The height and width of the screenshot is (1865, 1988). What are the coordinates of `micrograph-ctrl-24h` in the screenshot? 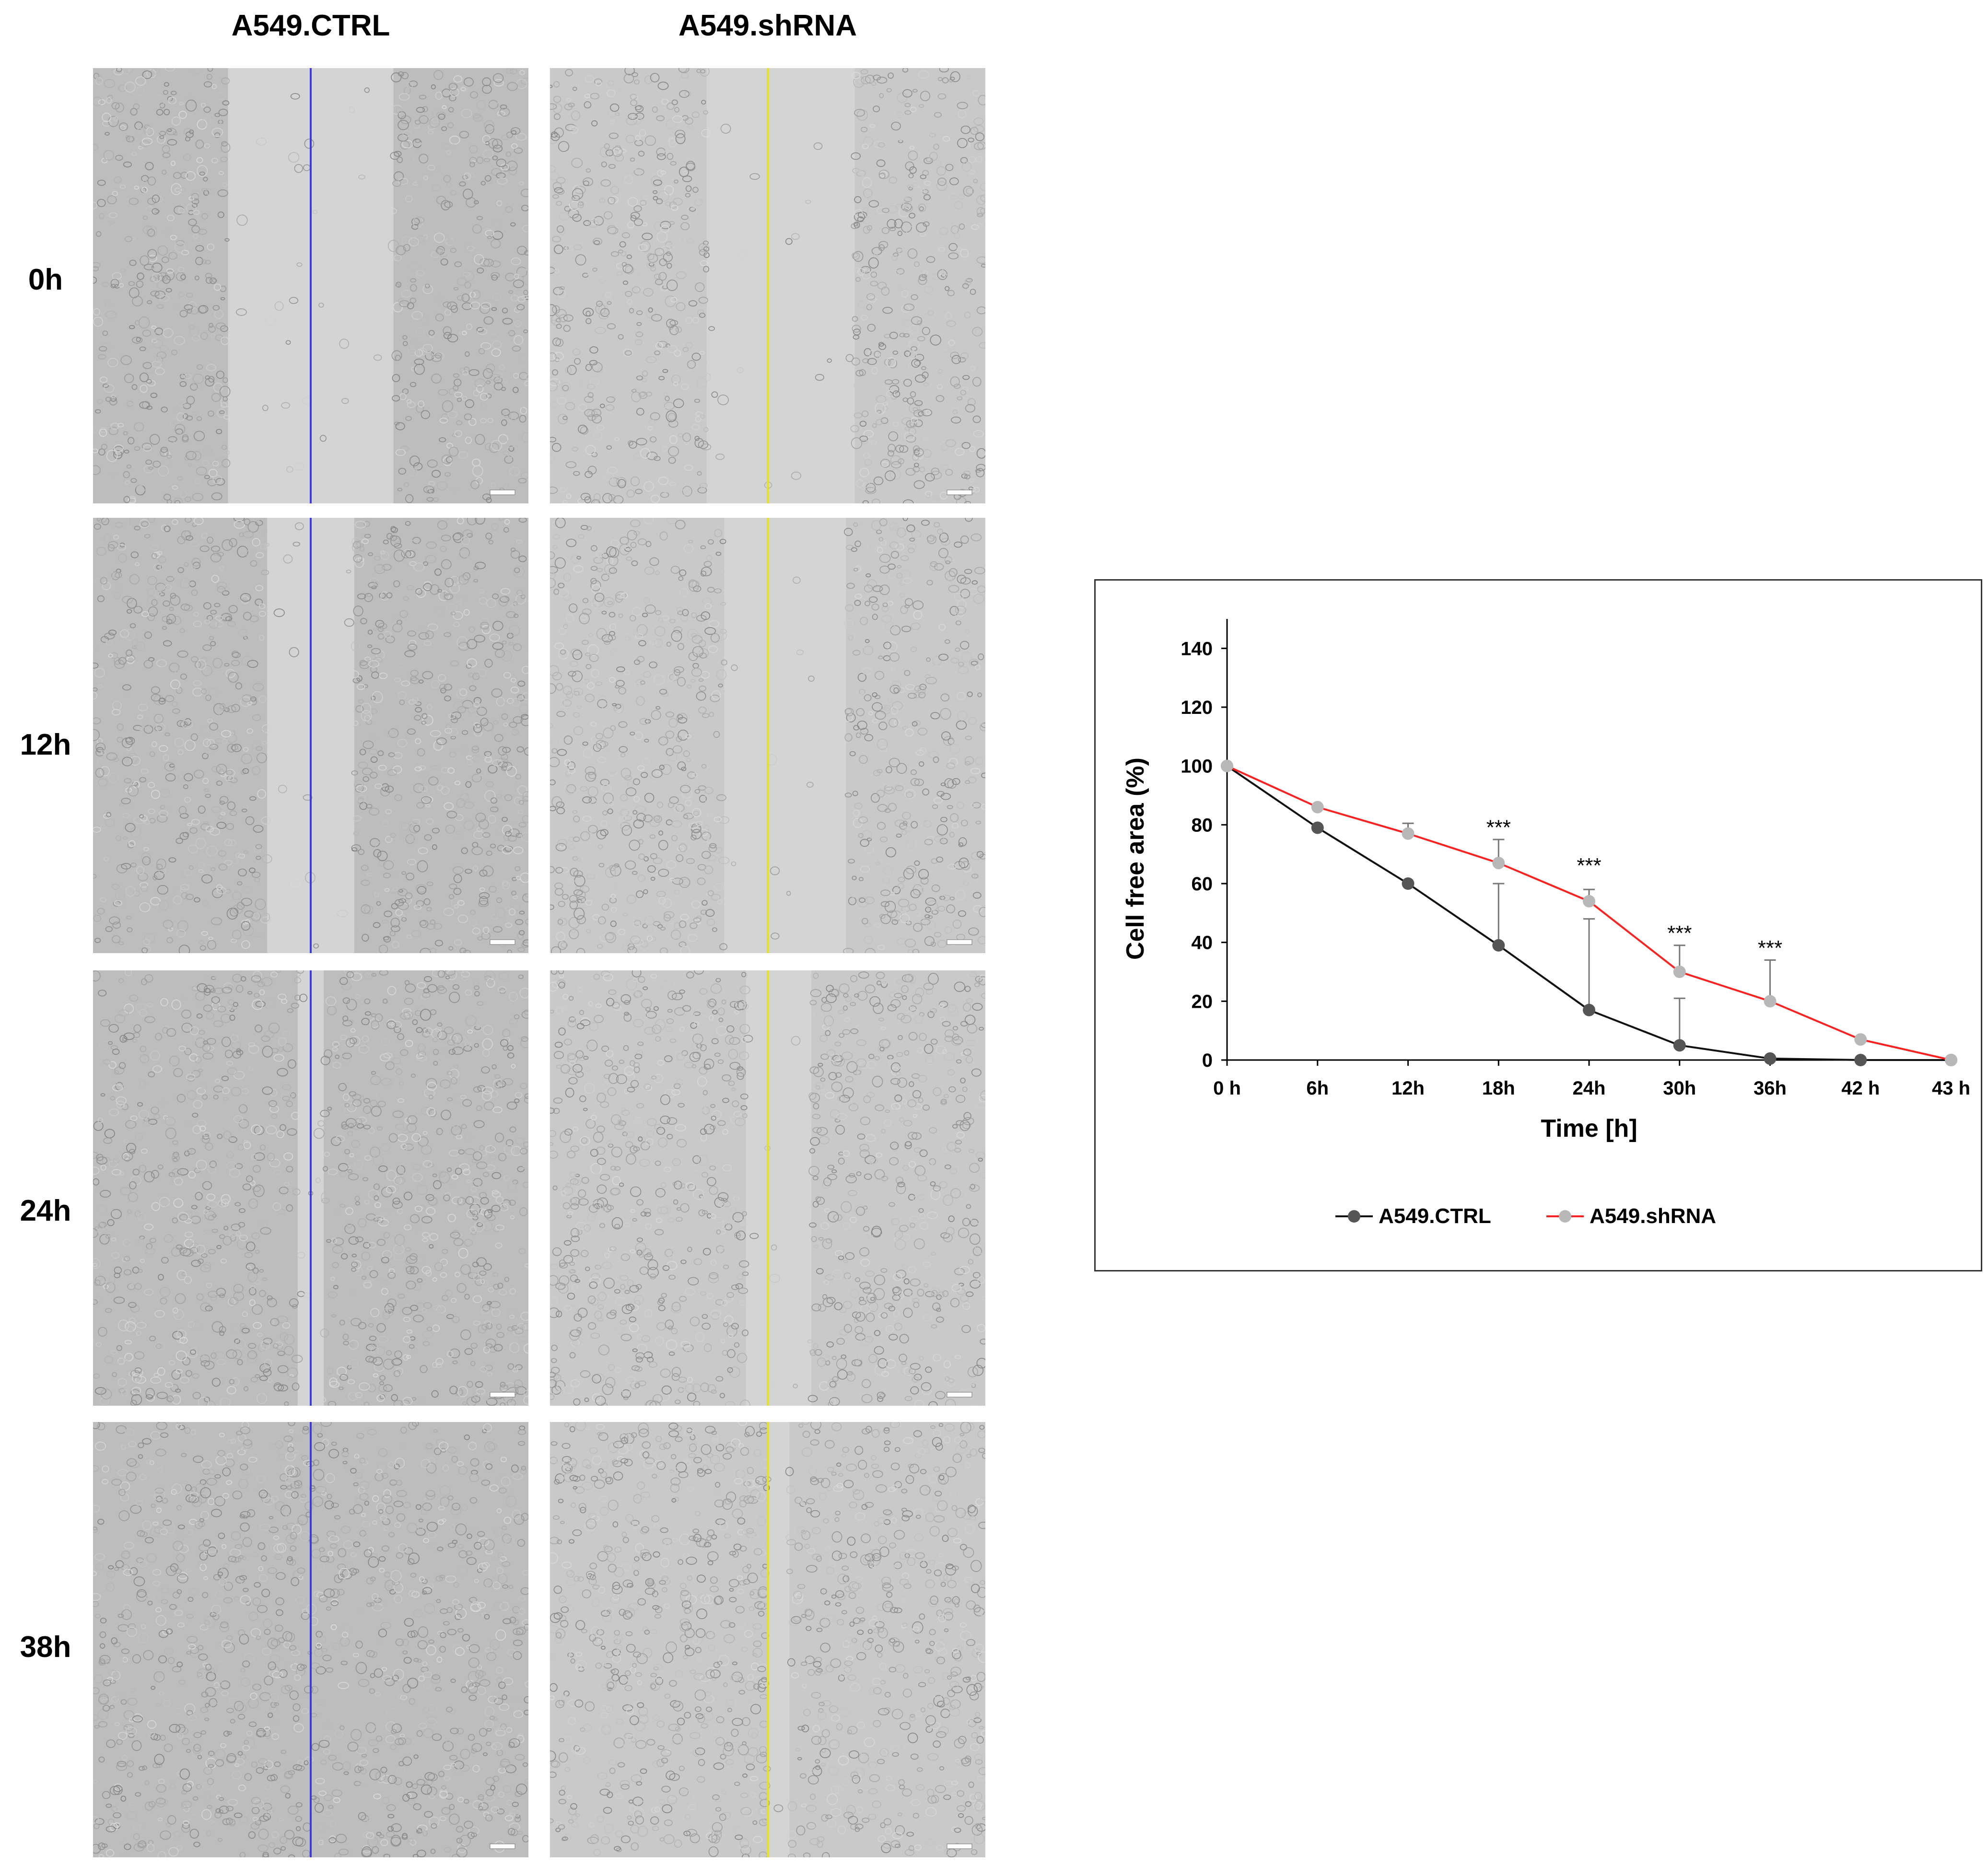 It's located at (311, 1188).